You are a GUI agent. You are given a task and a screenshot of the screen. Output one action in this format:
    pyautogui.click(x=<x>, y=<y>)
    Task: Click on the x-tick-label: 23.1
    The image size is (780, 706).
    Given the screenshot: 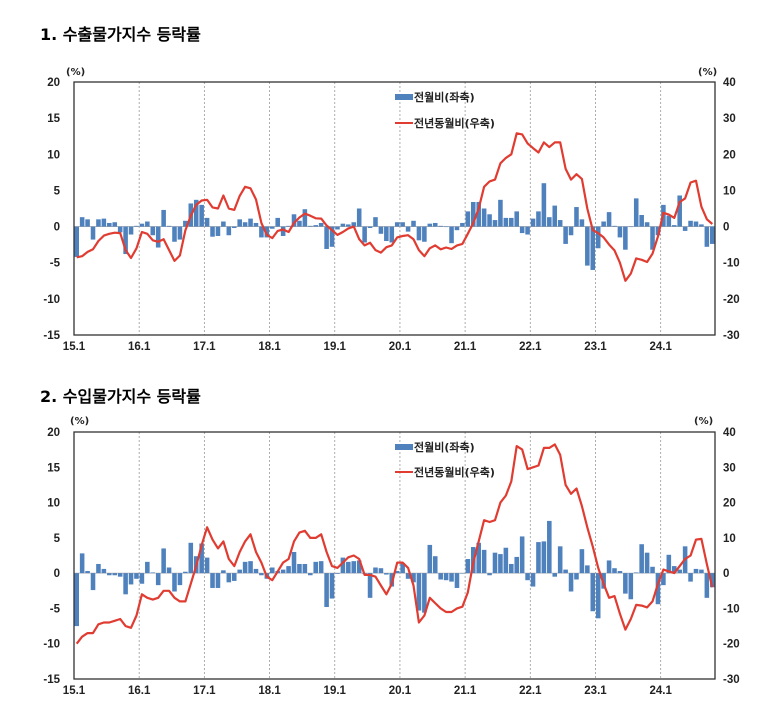 What is the action you would take?
    pyautogui.click(x=595, y=691)
    